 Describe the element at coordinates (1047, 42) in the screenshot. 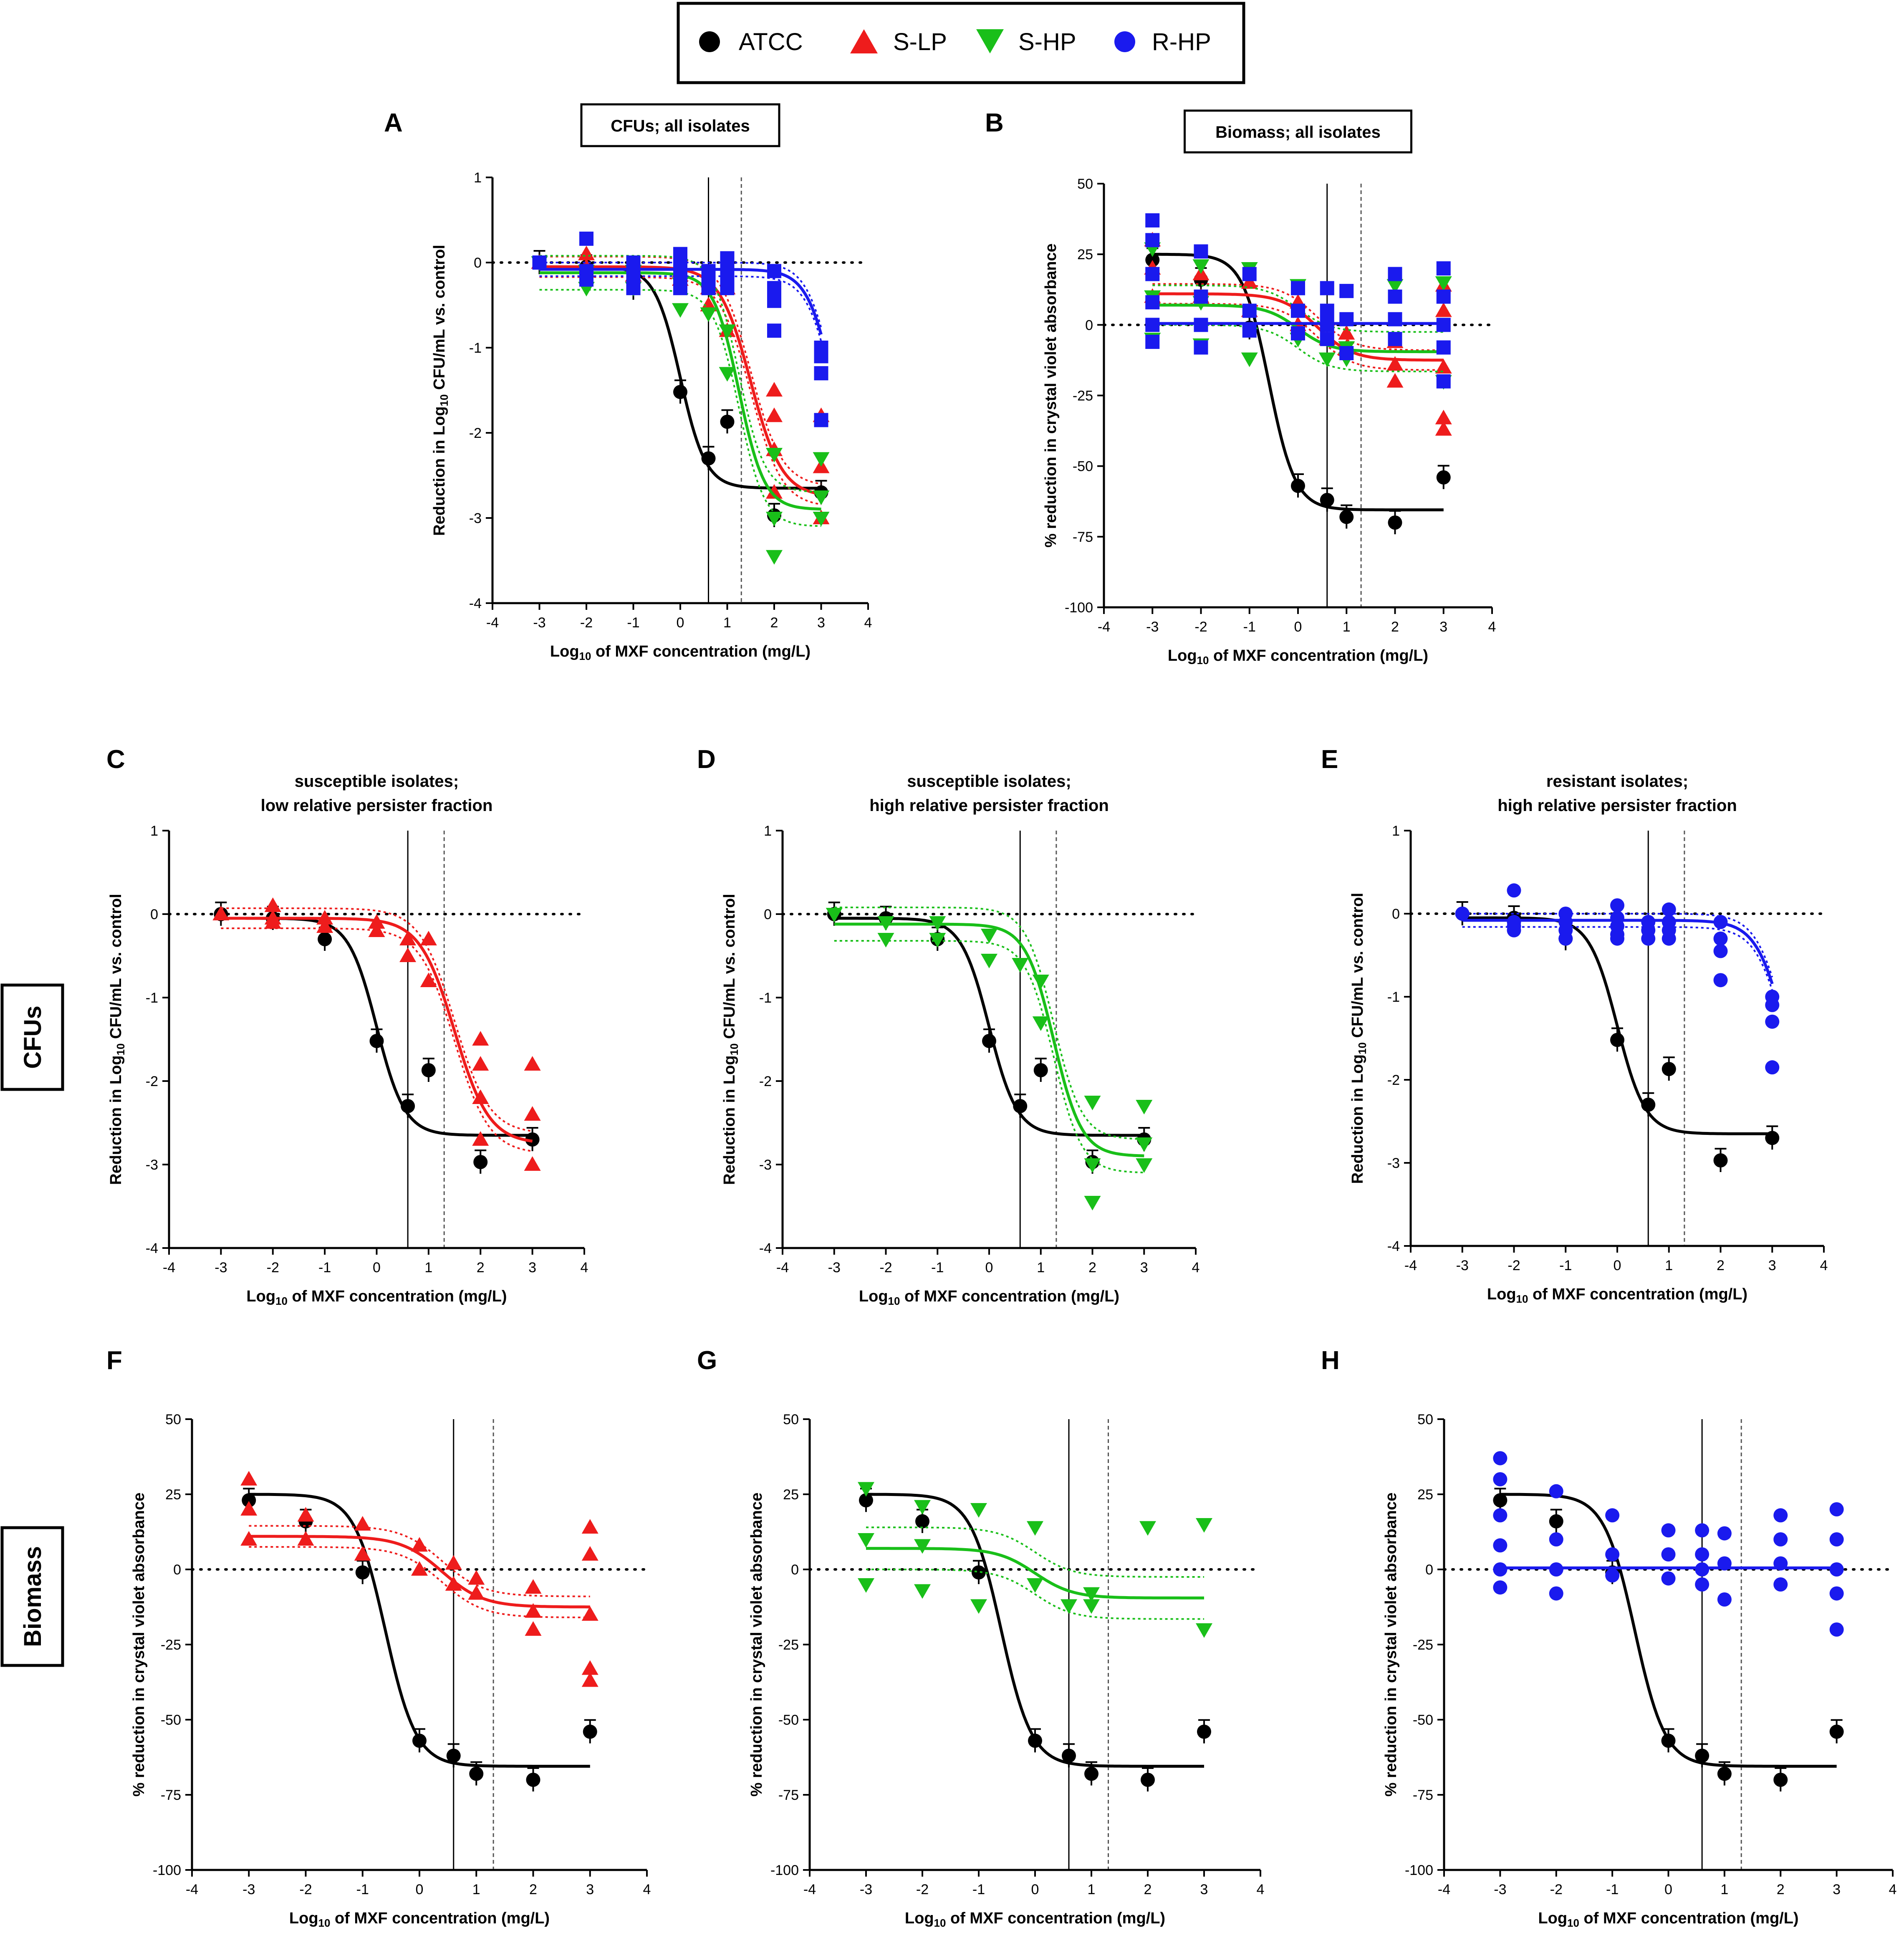

I see `legend-label-shp: S-HP` at that location.